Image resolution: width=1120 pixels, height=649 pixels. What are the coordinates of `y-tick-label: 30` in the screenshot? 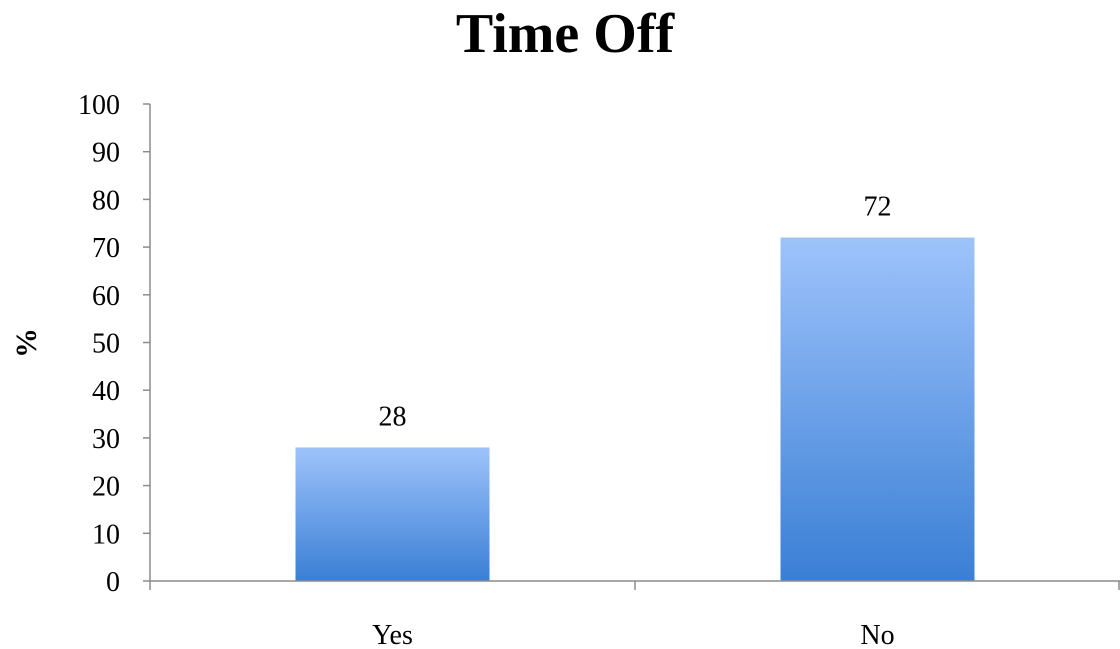 It's located at (106, 439).